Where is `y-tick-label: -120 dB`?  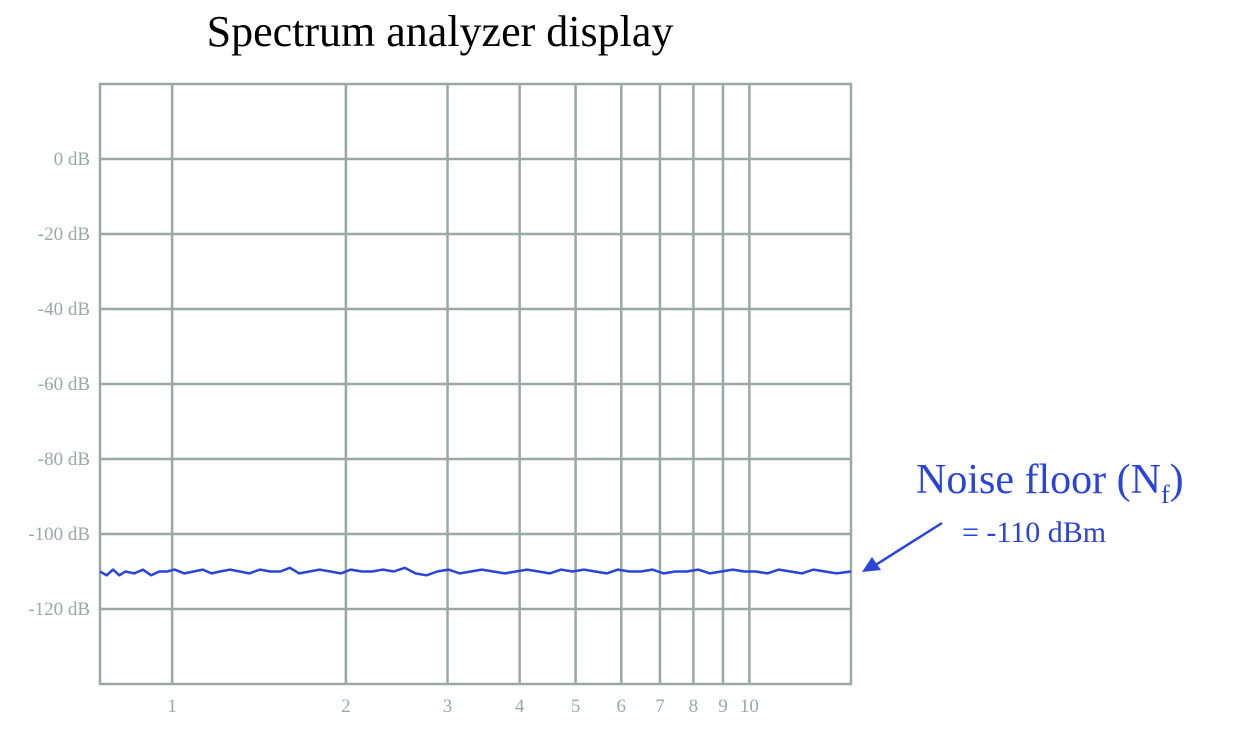
y-tick-label: -120 dB is located at coordinates (59, 609).